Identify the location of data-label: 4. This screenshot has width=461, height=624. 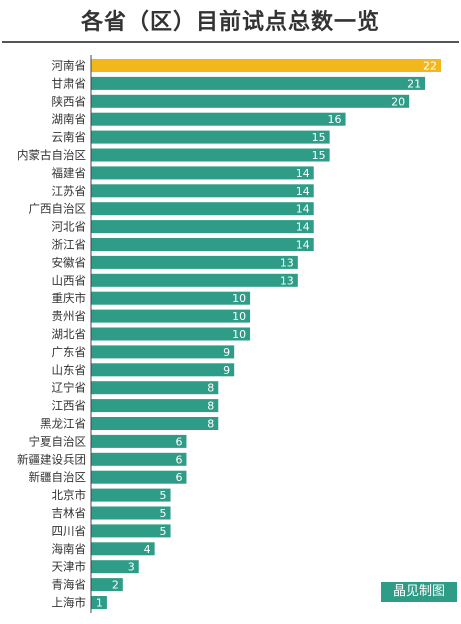
(147, 549).